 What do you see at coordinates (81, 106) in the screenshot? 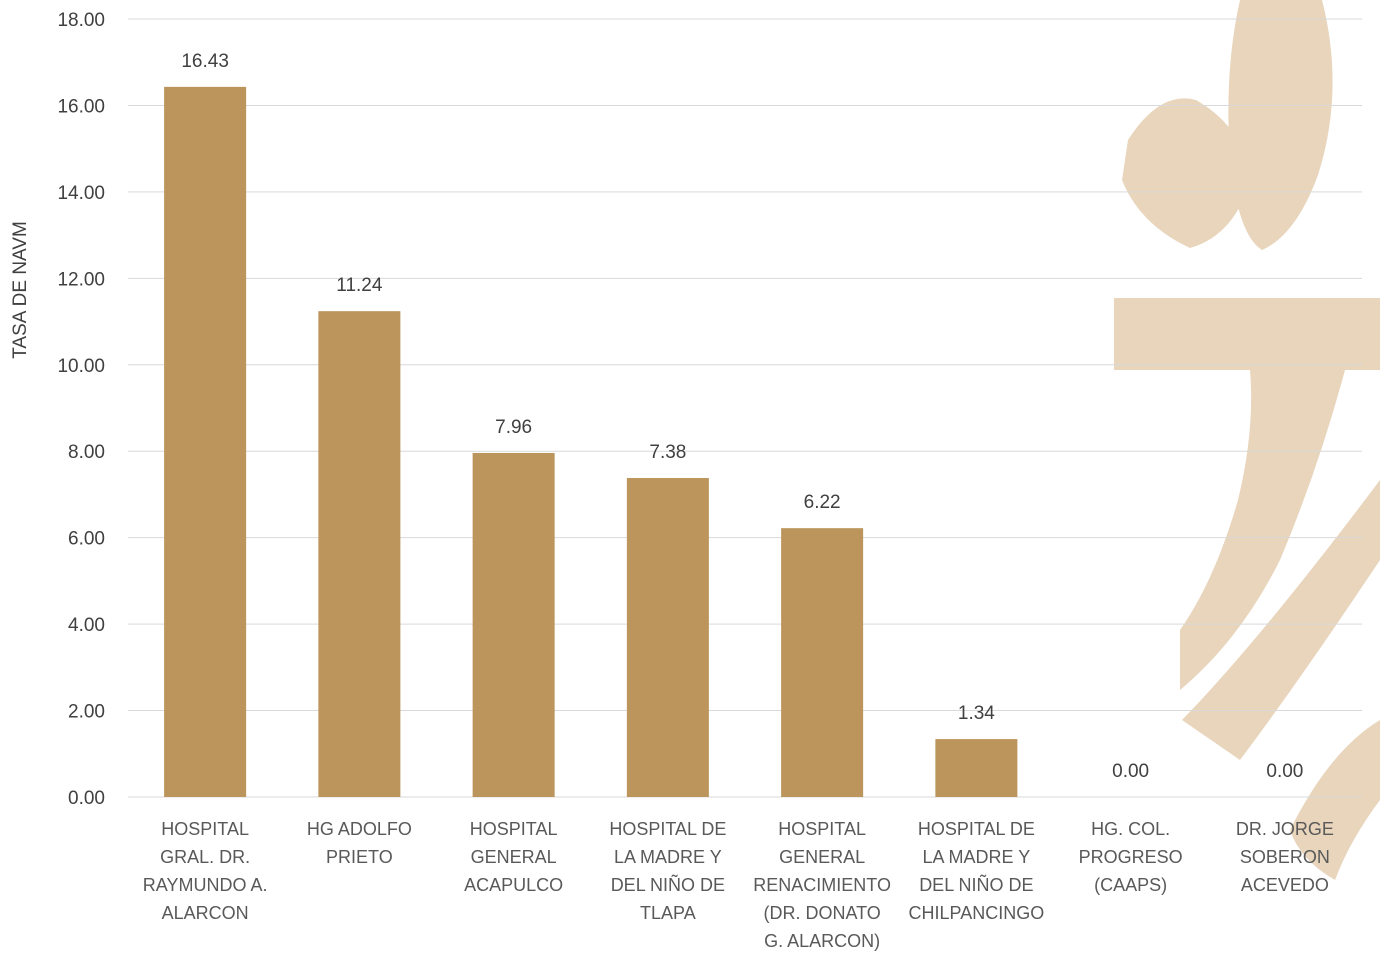
I see `y-tick-label: 16.00` at bounding box center [81, 106].